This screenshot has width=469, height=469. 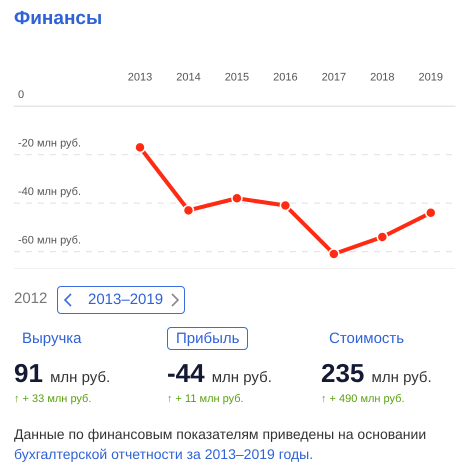 I want to click on text: 235 млн руб., so click(x=376, y=373).